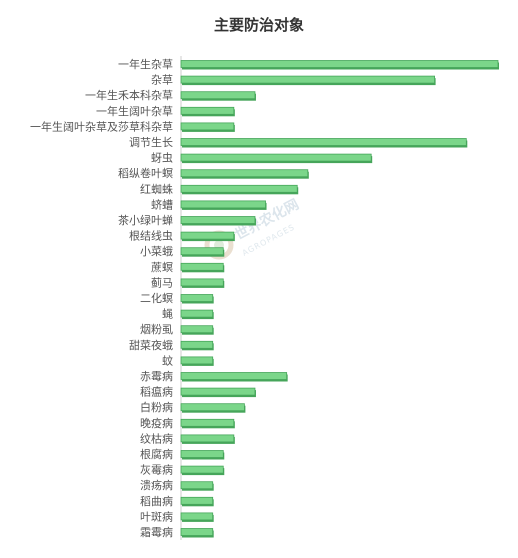  What do you see at coordinates (162, 267) in the screenshot?
I see `category-label: 蔗螟` at bounding box center [162, 267].